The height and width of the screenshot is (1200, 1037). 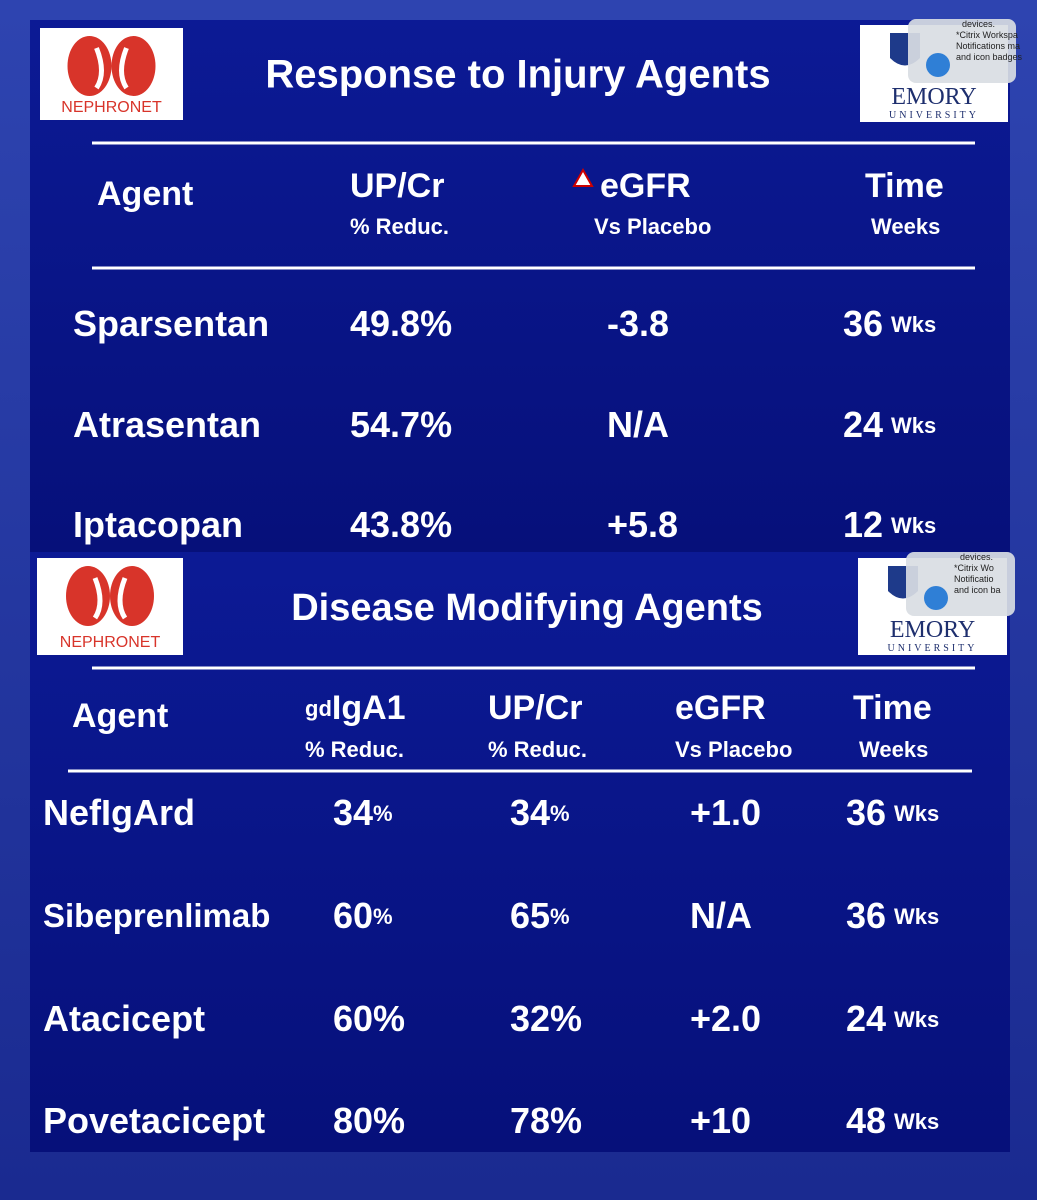 I want to click on notification-text: Notificatio, so click(x=974, y=579).